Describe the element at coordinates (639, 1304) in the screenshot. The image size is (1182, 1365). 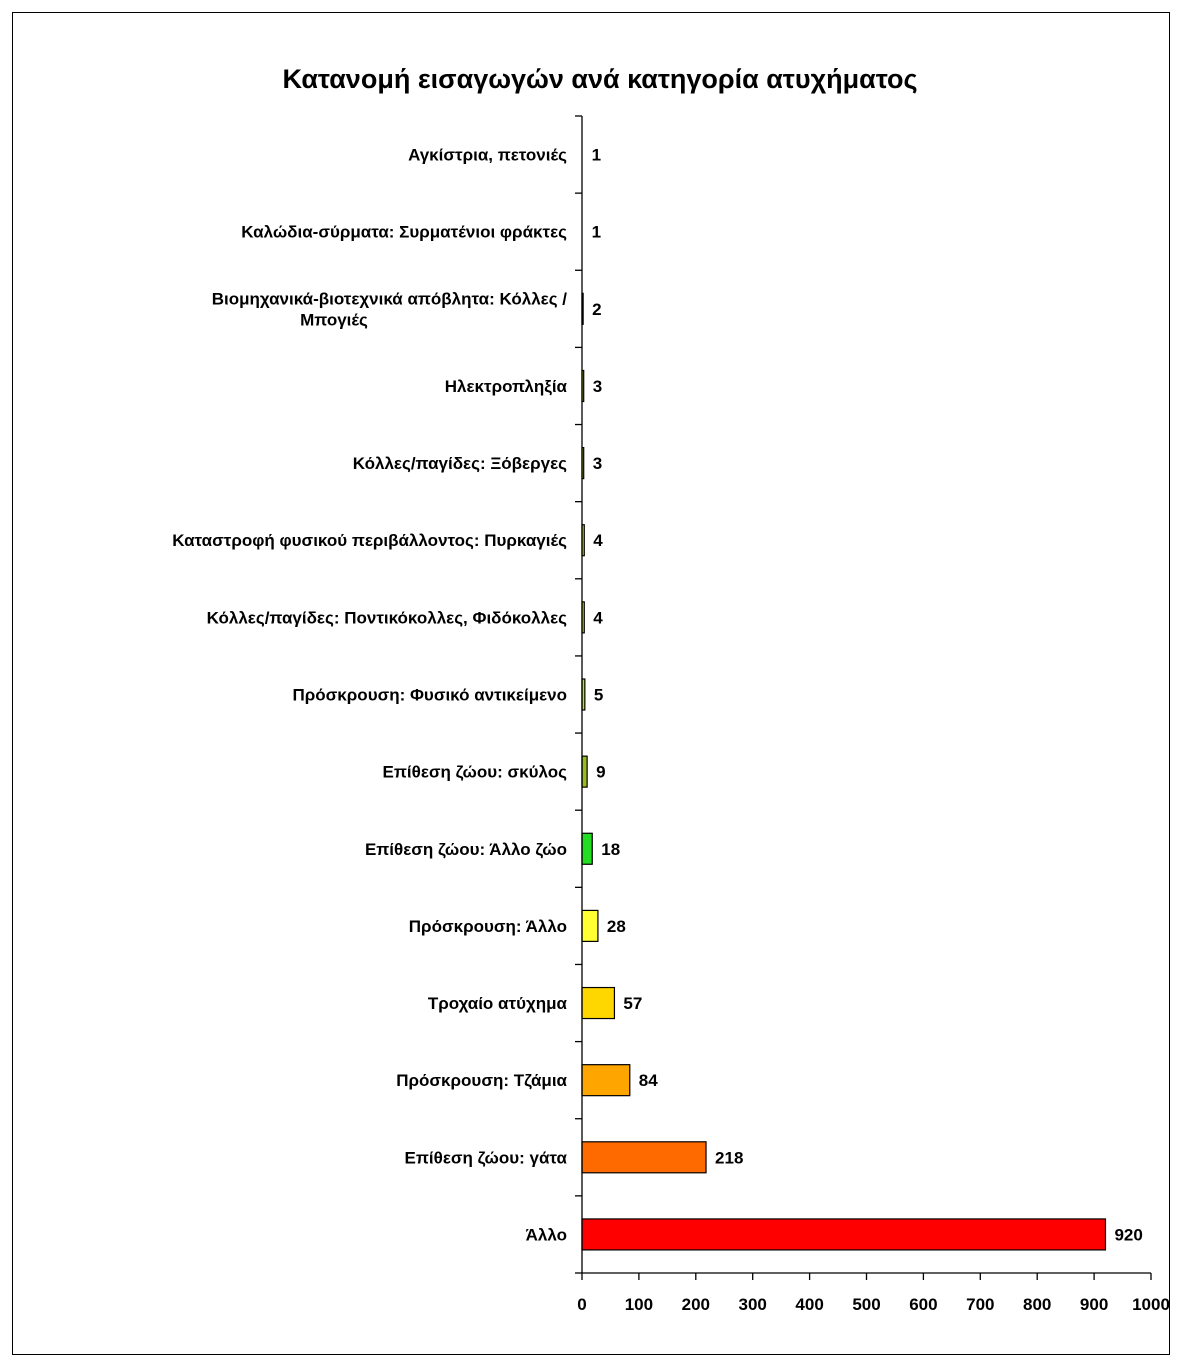
I see `x-tick-label: 100` at that location.